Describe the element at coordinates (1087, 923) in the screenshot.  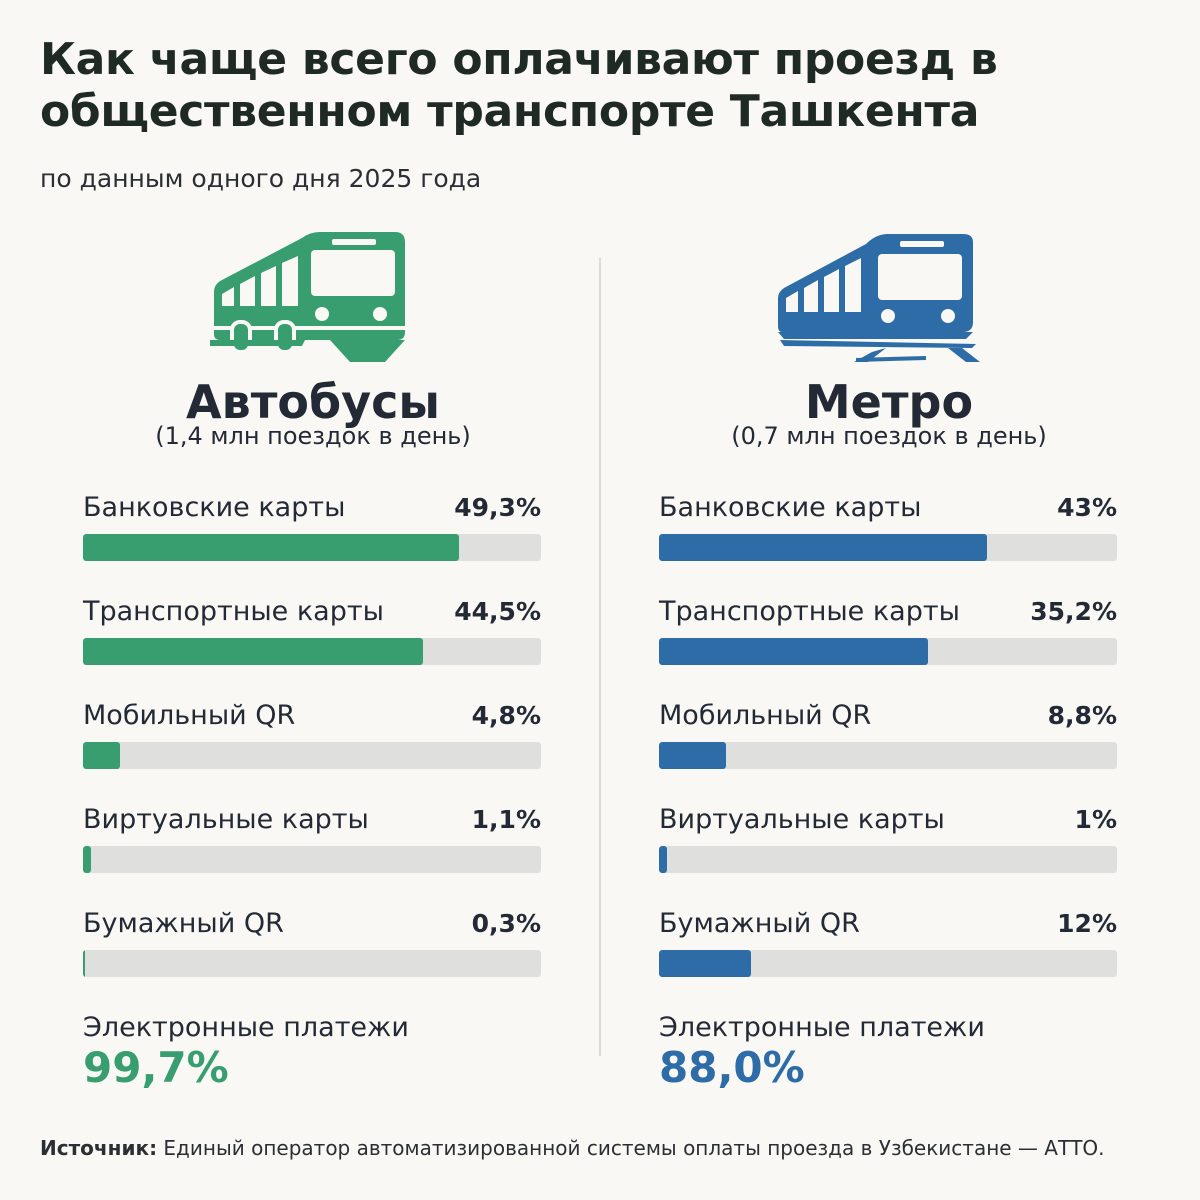
I see `bar-value: 12%` at that location.